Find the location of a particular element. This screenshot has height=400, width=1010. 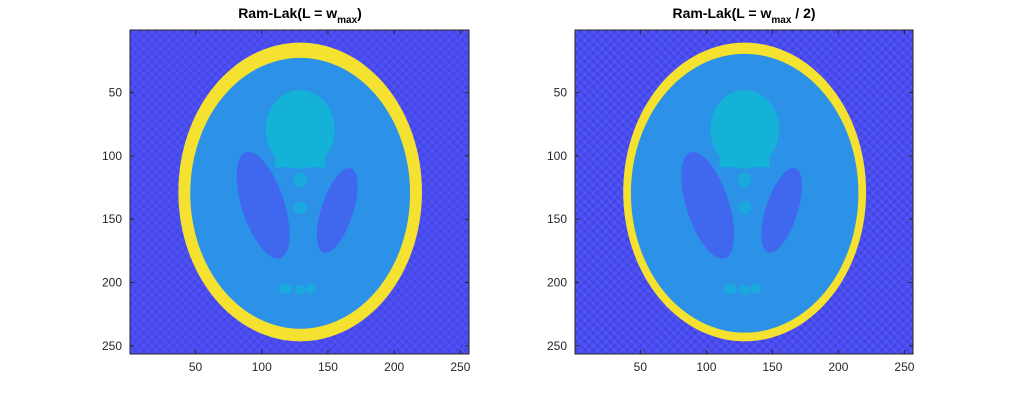

chart-title: Ram-Lak(L = wmax) is located at coordinates (300, 15).